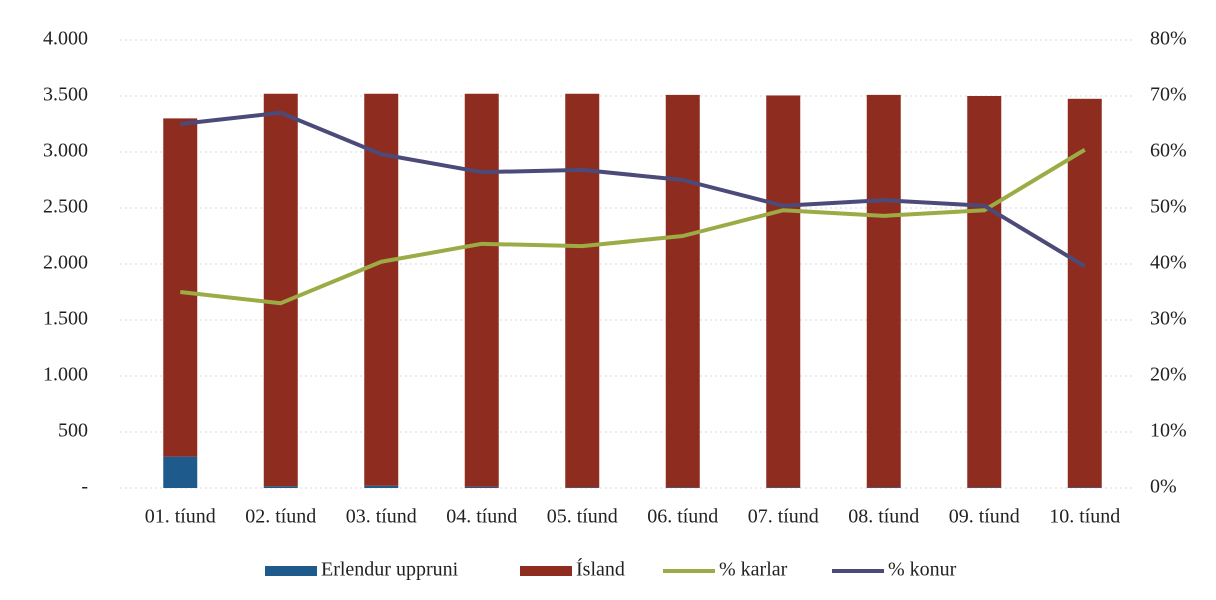 The height and width of the screenshot is (600, 1216). Describe the element at coordinates (600, 569) in the screenshot. I see `legend-label: Ísland` at that location.